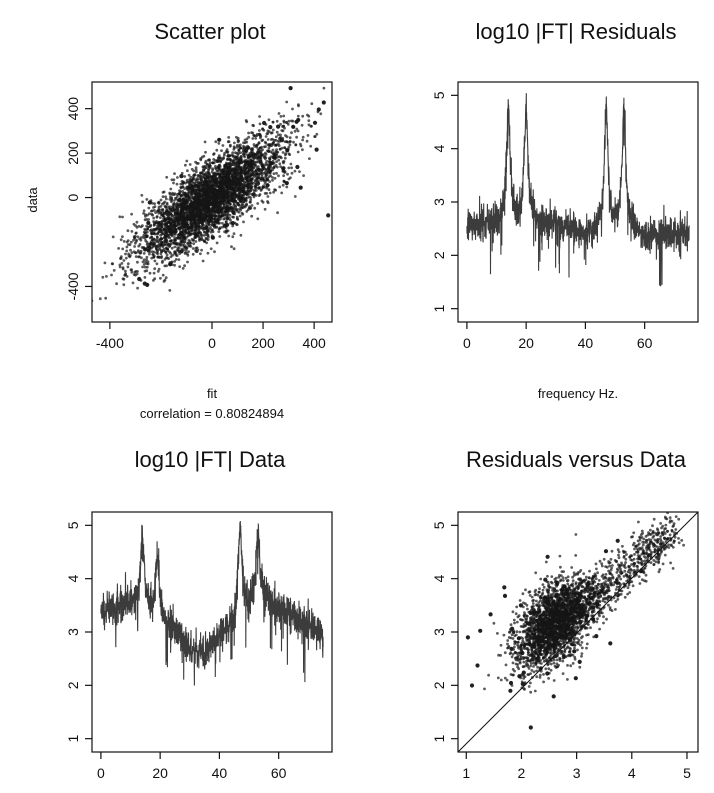  What do you see at coordinates (73, 109) in the screenshot?
I see `y-tick-label: 400` at bounding box center [73, 109].